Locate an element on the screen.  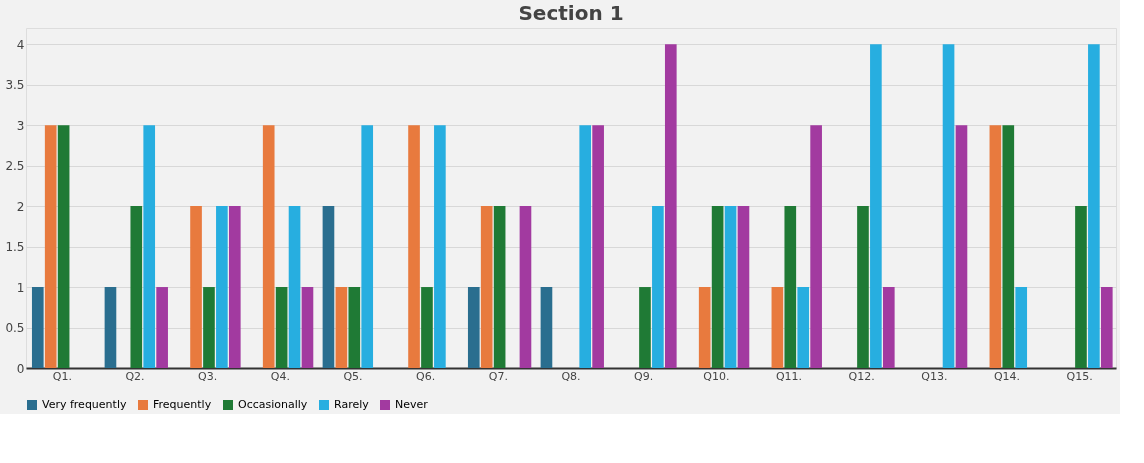
legend-label: Never is located at coordinates (412, 404).